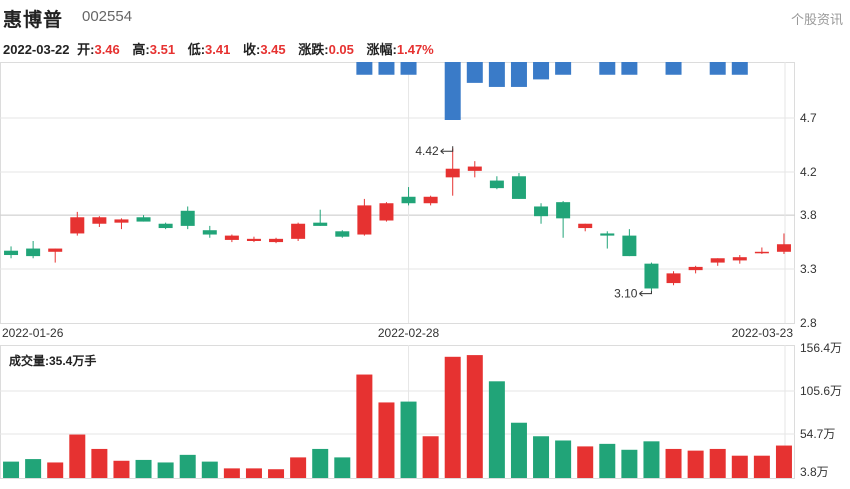 The width and height of the screenshot is (850, 489). What do you see at coordinates (816, 19) in the screenshot?
I see `stock-news-link: 个股资讯` at bounding box center [816, 19].